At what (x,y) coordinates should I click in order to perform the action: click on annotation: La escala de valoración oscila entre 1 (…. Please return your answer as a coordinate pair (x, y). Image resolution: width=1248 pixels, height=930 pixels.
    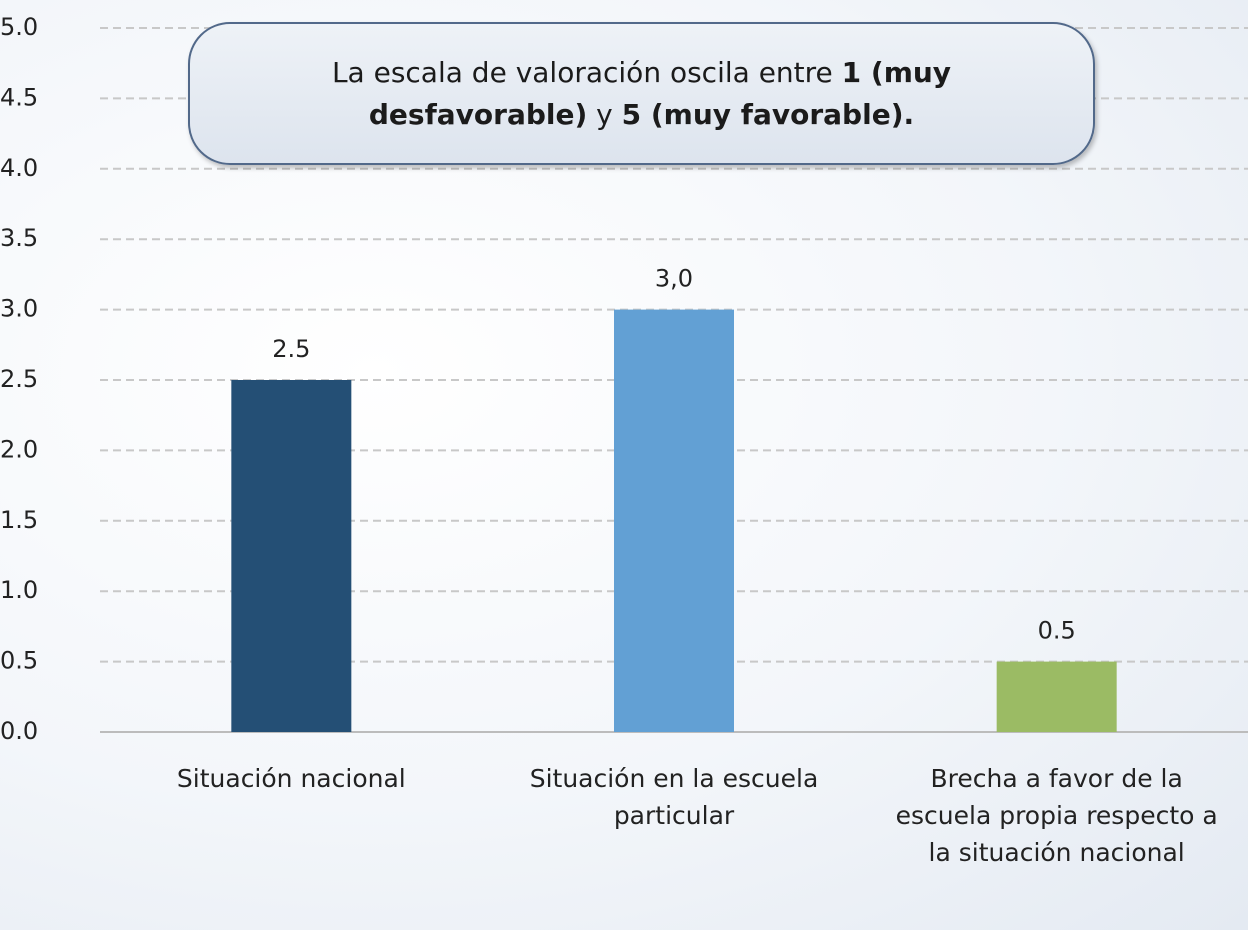
    Looking at the image, I should click on (641, 94).